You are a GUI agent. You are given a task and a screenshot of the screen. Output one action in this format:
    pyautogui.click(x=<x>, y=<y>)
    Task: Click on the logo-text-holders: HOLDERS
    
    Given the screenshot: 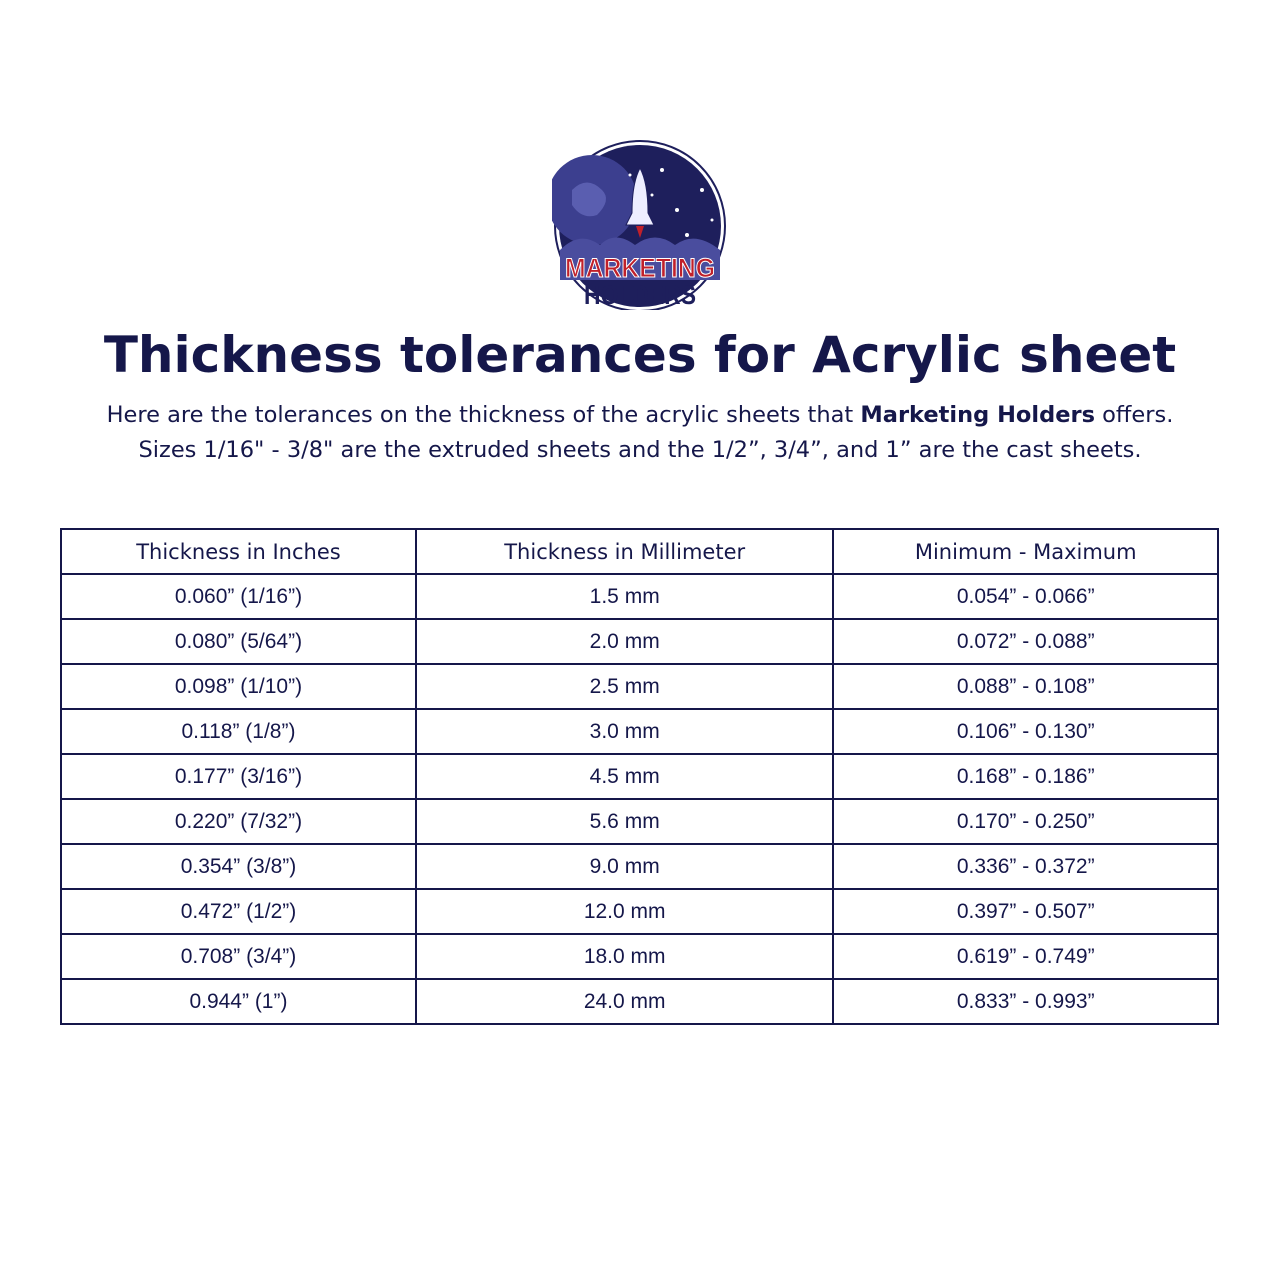 What is the action you would take?
    pyautogui.click(x=640, y=295)
    